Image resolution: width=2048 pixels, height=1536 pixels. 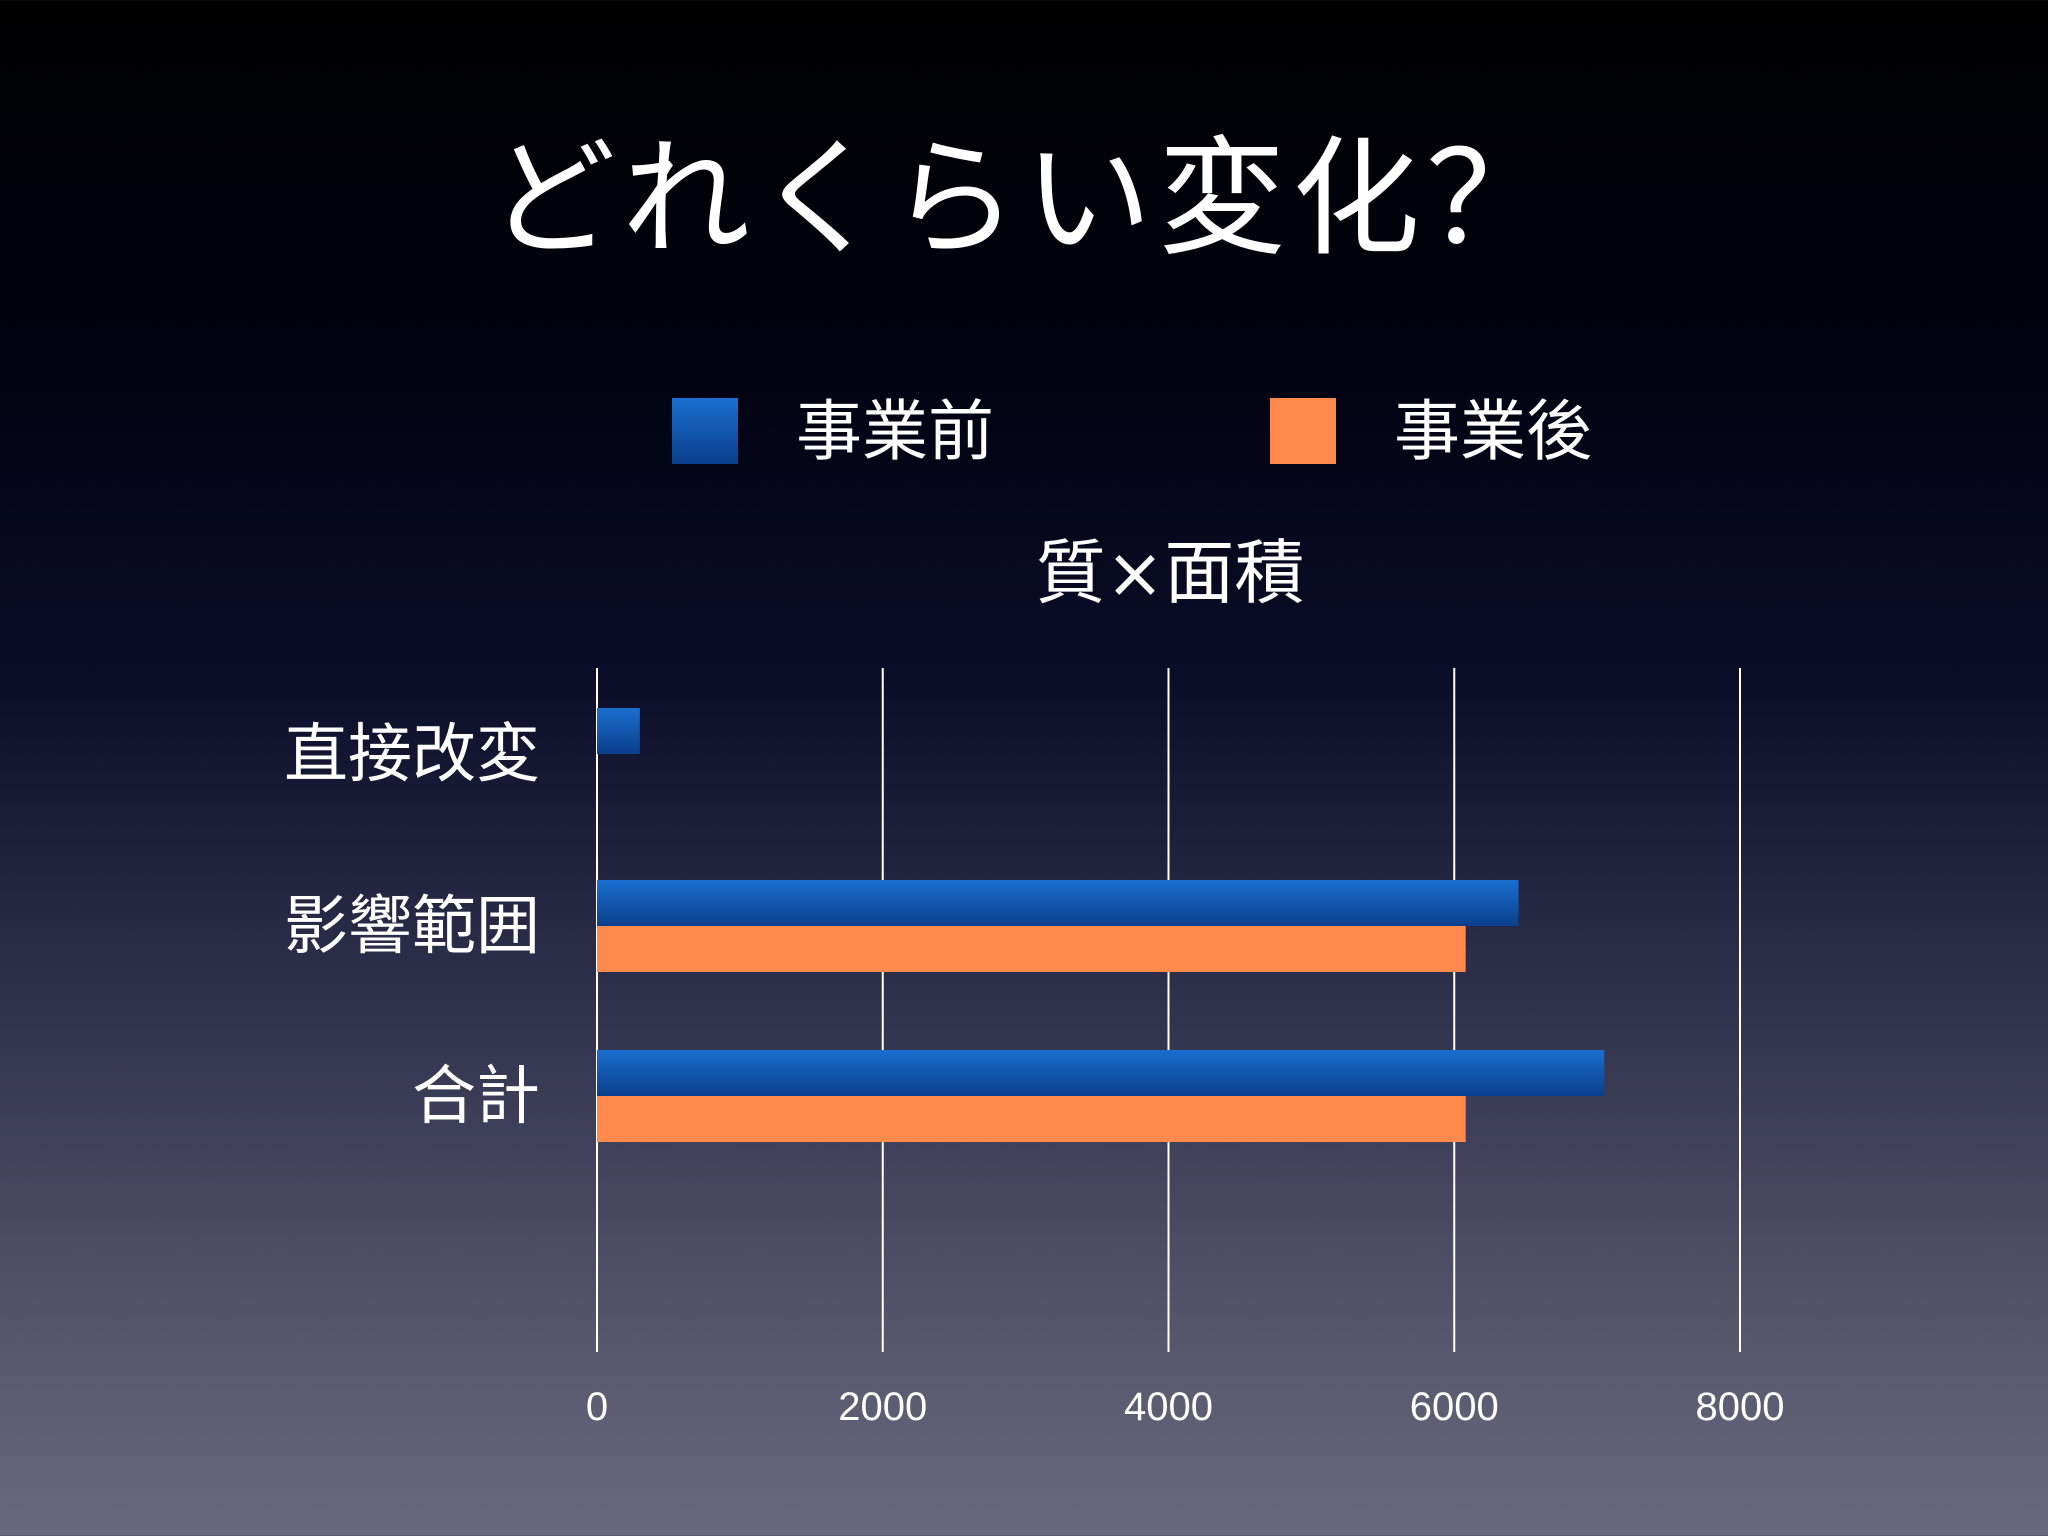 I want to click on bars, so click(x=1101, y=925).